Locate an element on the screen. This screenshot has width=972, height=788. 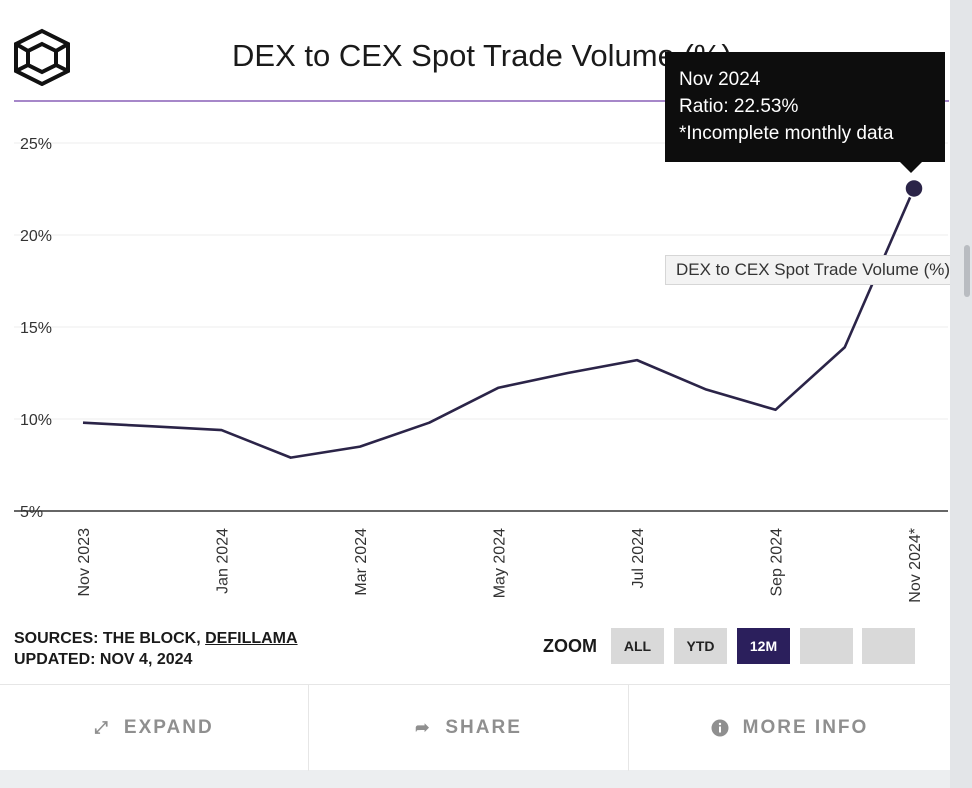
x-tick-label: Jan 2024 is located at coordinates (223, 561).